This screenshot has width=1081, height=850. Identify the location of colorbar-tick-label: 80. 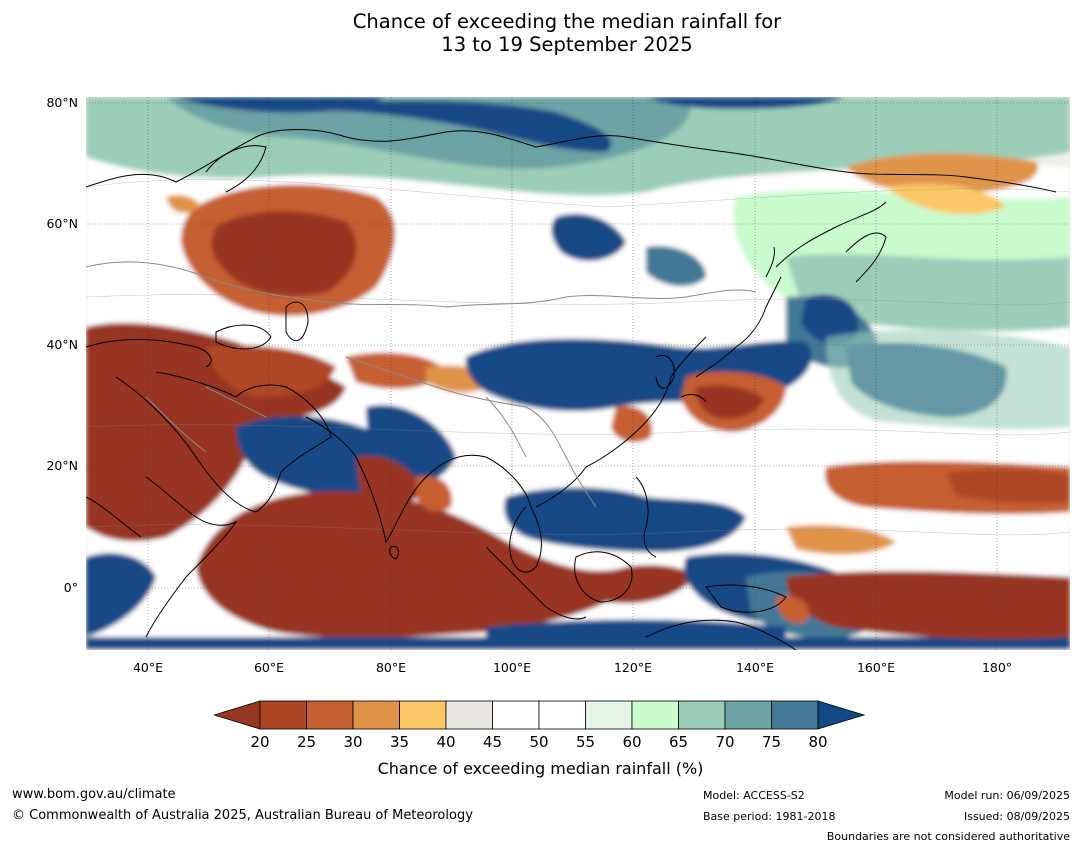
(818, 742).